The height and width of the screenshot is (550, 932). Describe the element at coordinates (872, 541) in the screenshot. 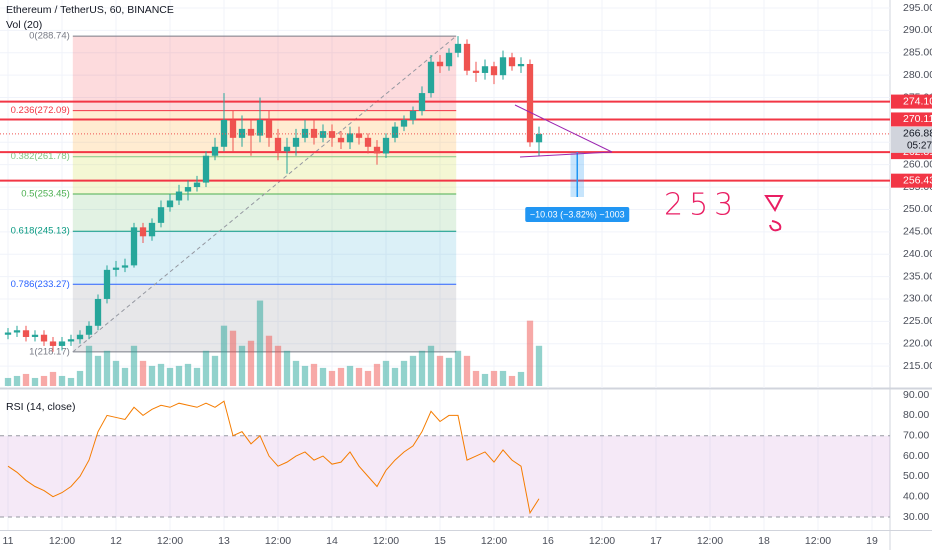

I see `x-tick-label: 19` at that location.